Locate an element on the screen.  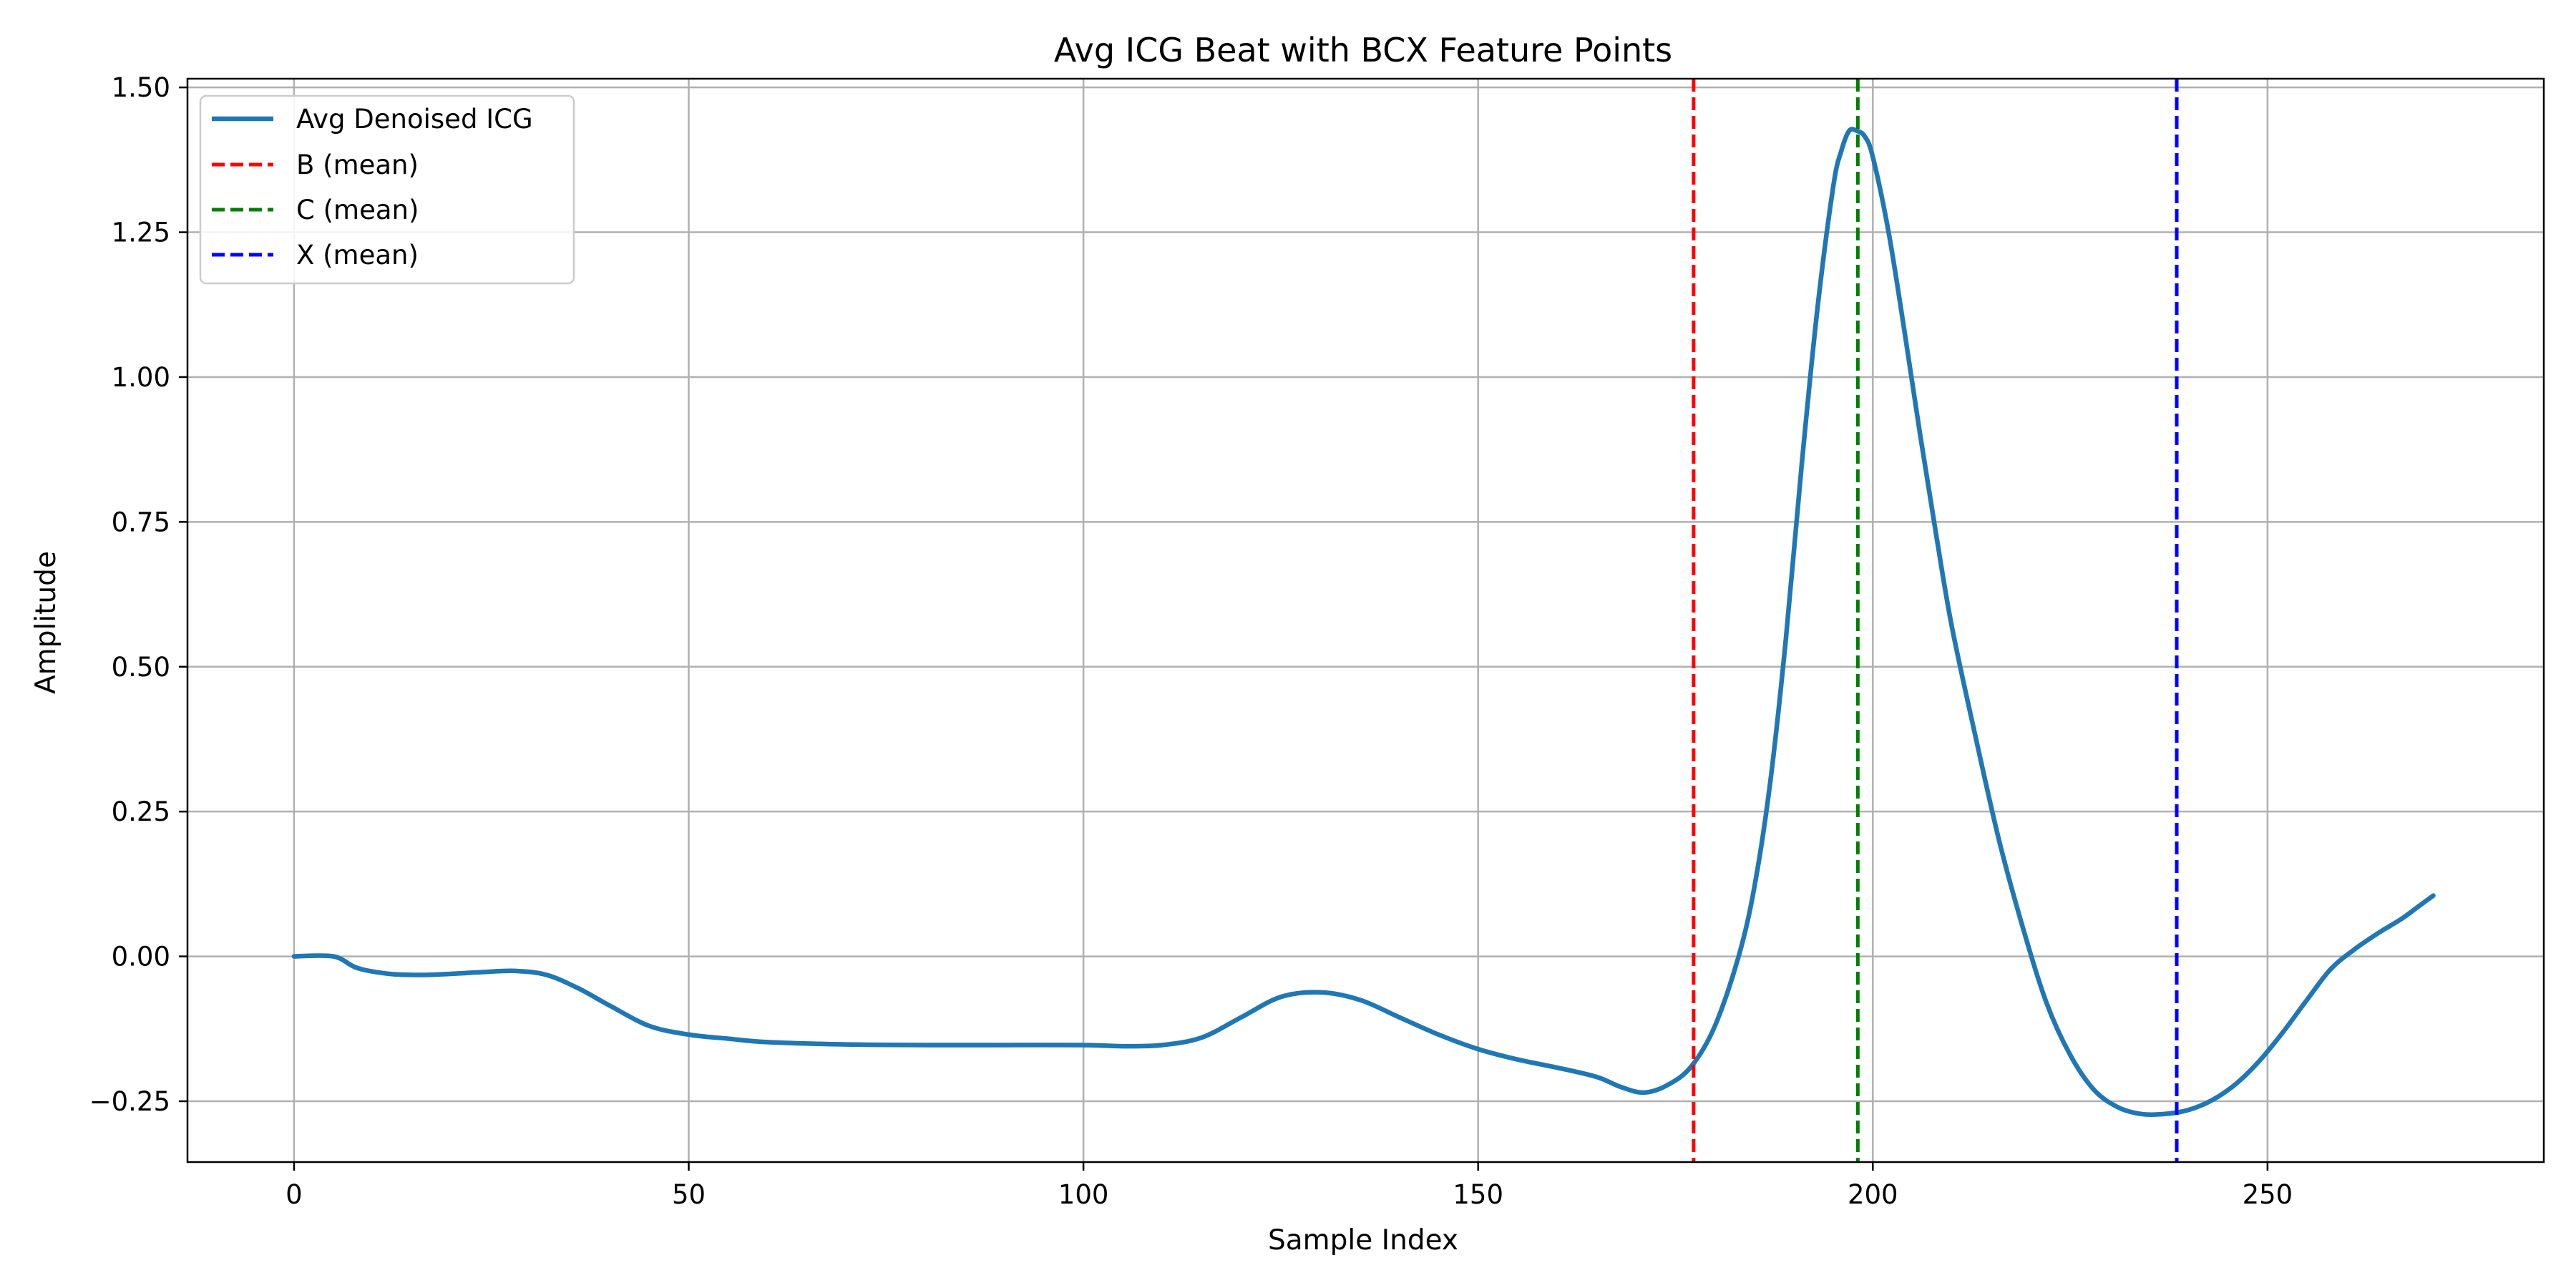
y-tick-label: 1.50 is located at coordinates (141, 87).